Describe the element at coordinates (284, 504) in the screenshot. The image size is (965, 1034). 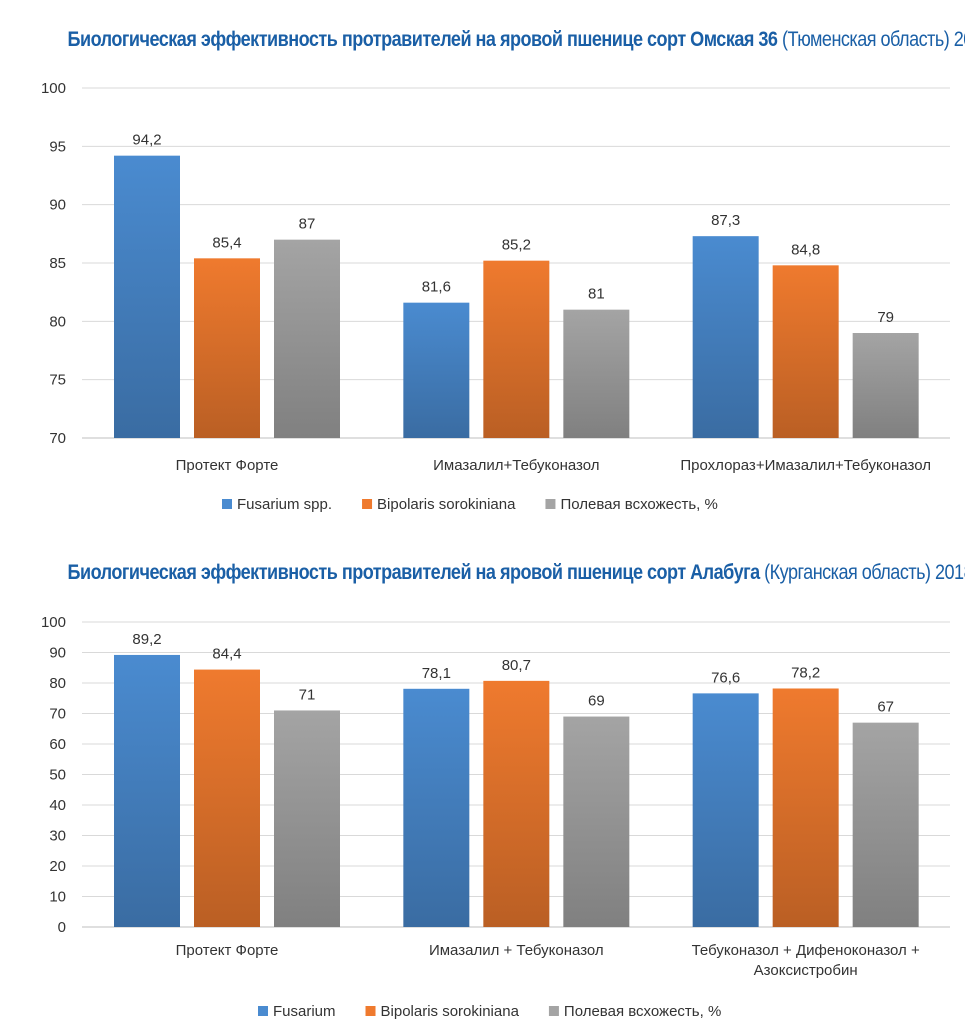
I see `legend-label: Fusarium spp.` at that location.